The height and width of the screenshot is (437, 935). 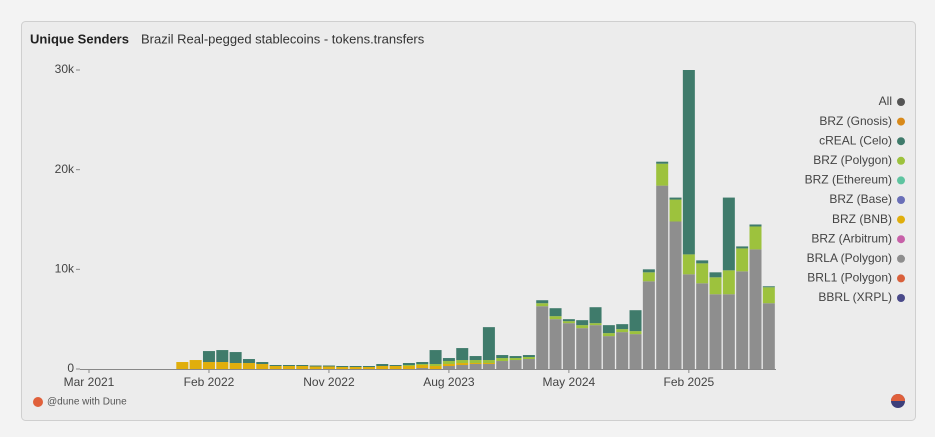 I want to click on footer: @dune with Dune, so click(x=87, y=402).